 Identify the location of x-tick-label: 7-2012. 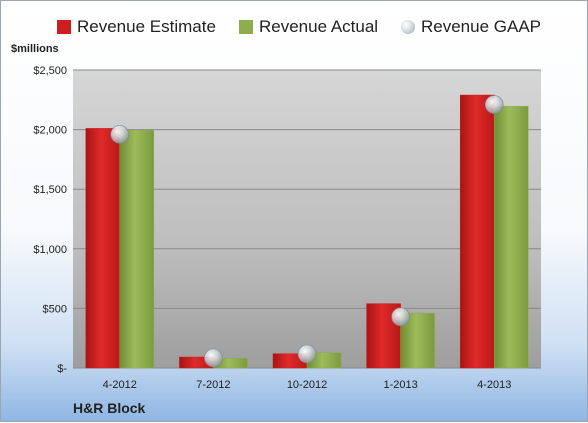
(213, 385).